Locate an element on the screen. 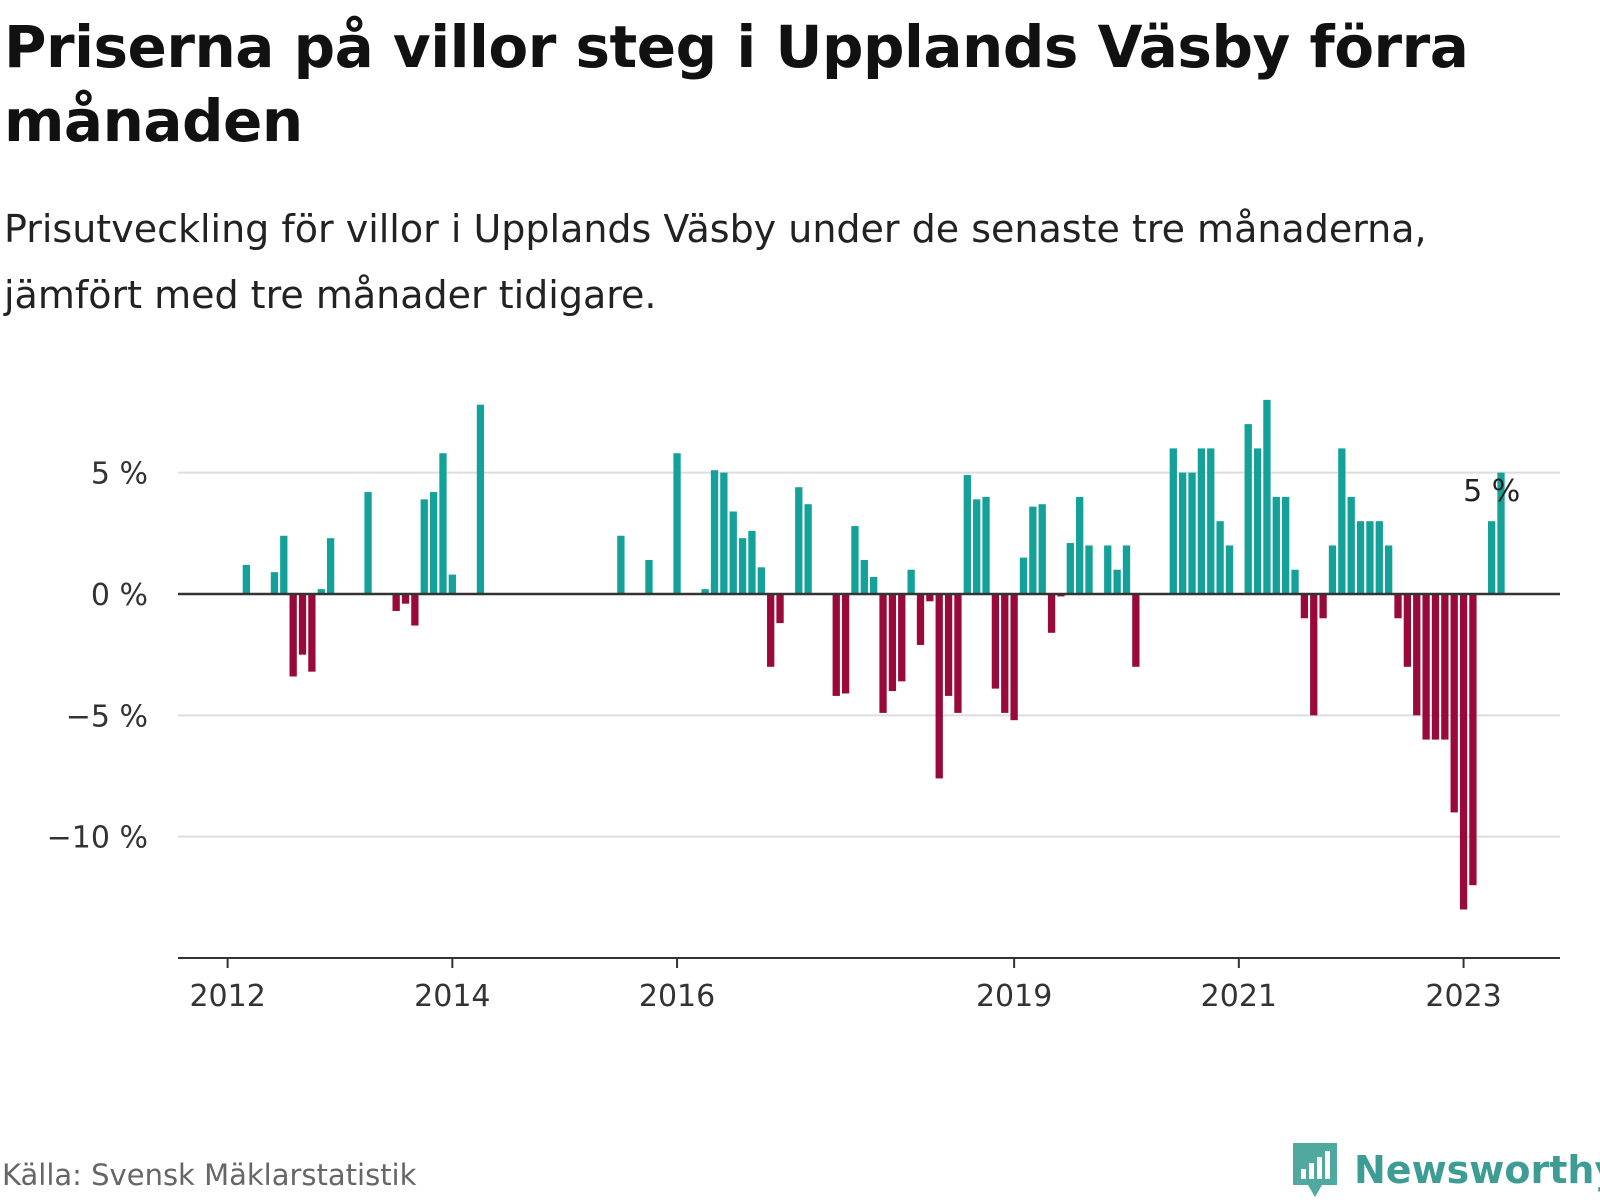 This screenshot has height=1200, width=1600. newsworthy-logo: Newsworthy is located at coordinates (1445, 1170).